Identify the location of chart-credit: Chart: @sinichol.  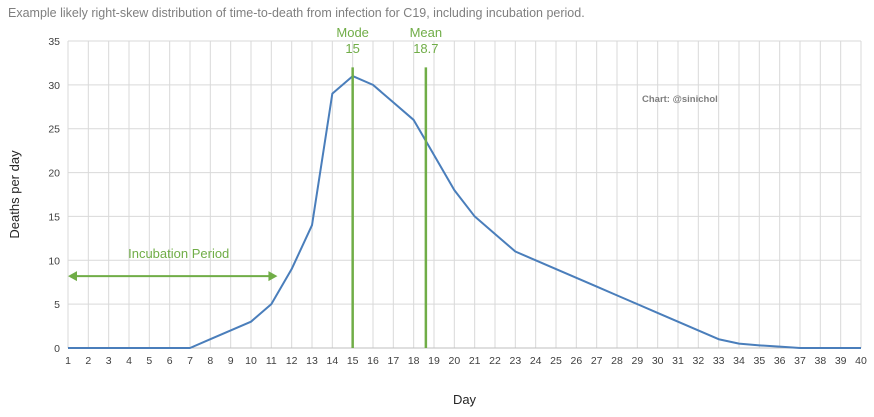
(680, 99).